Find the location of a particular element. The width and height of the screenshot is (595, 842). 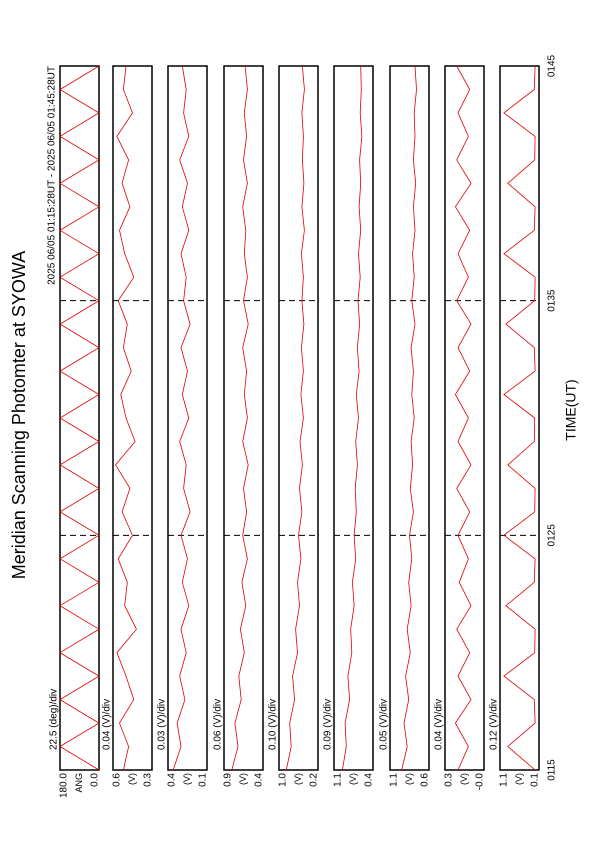

panel-scale: 0.10 (V)/div is located at coordinates (273, 724).